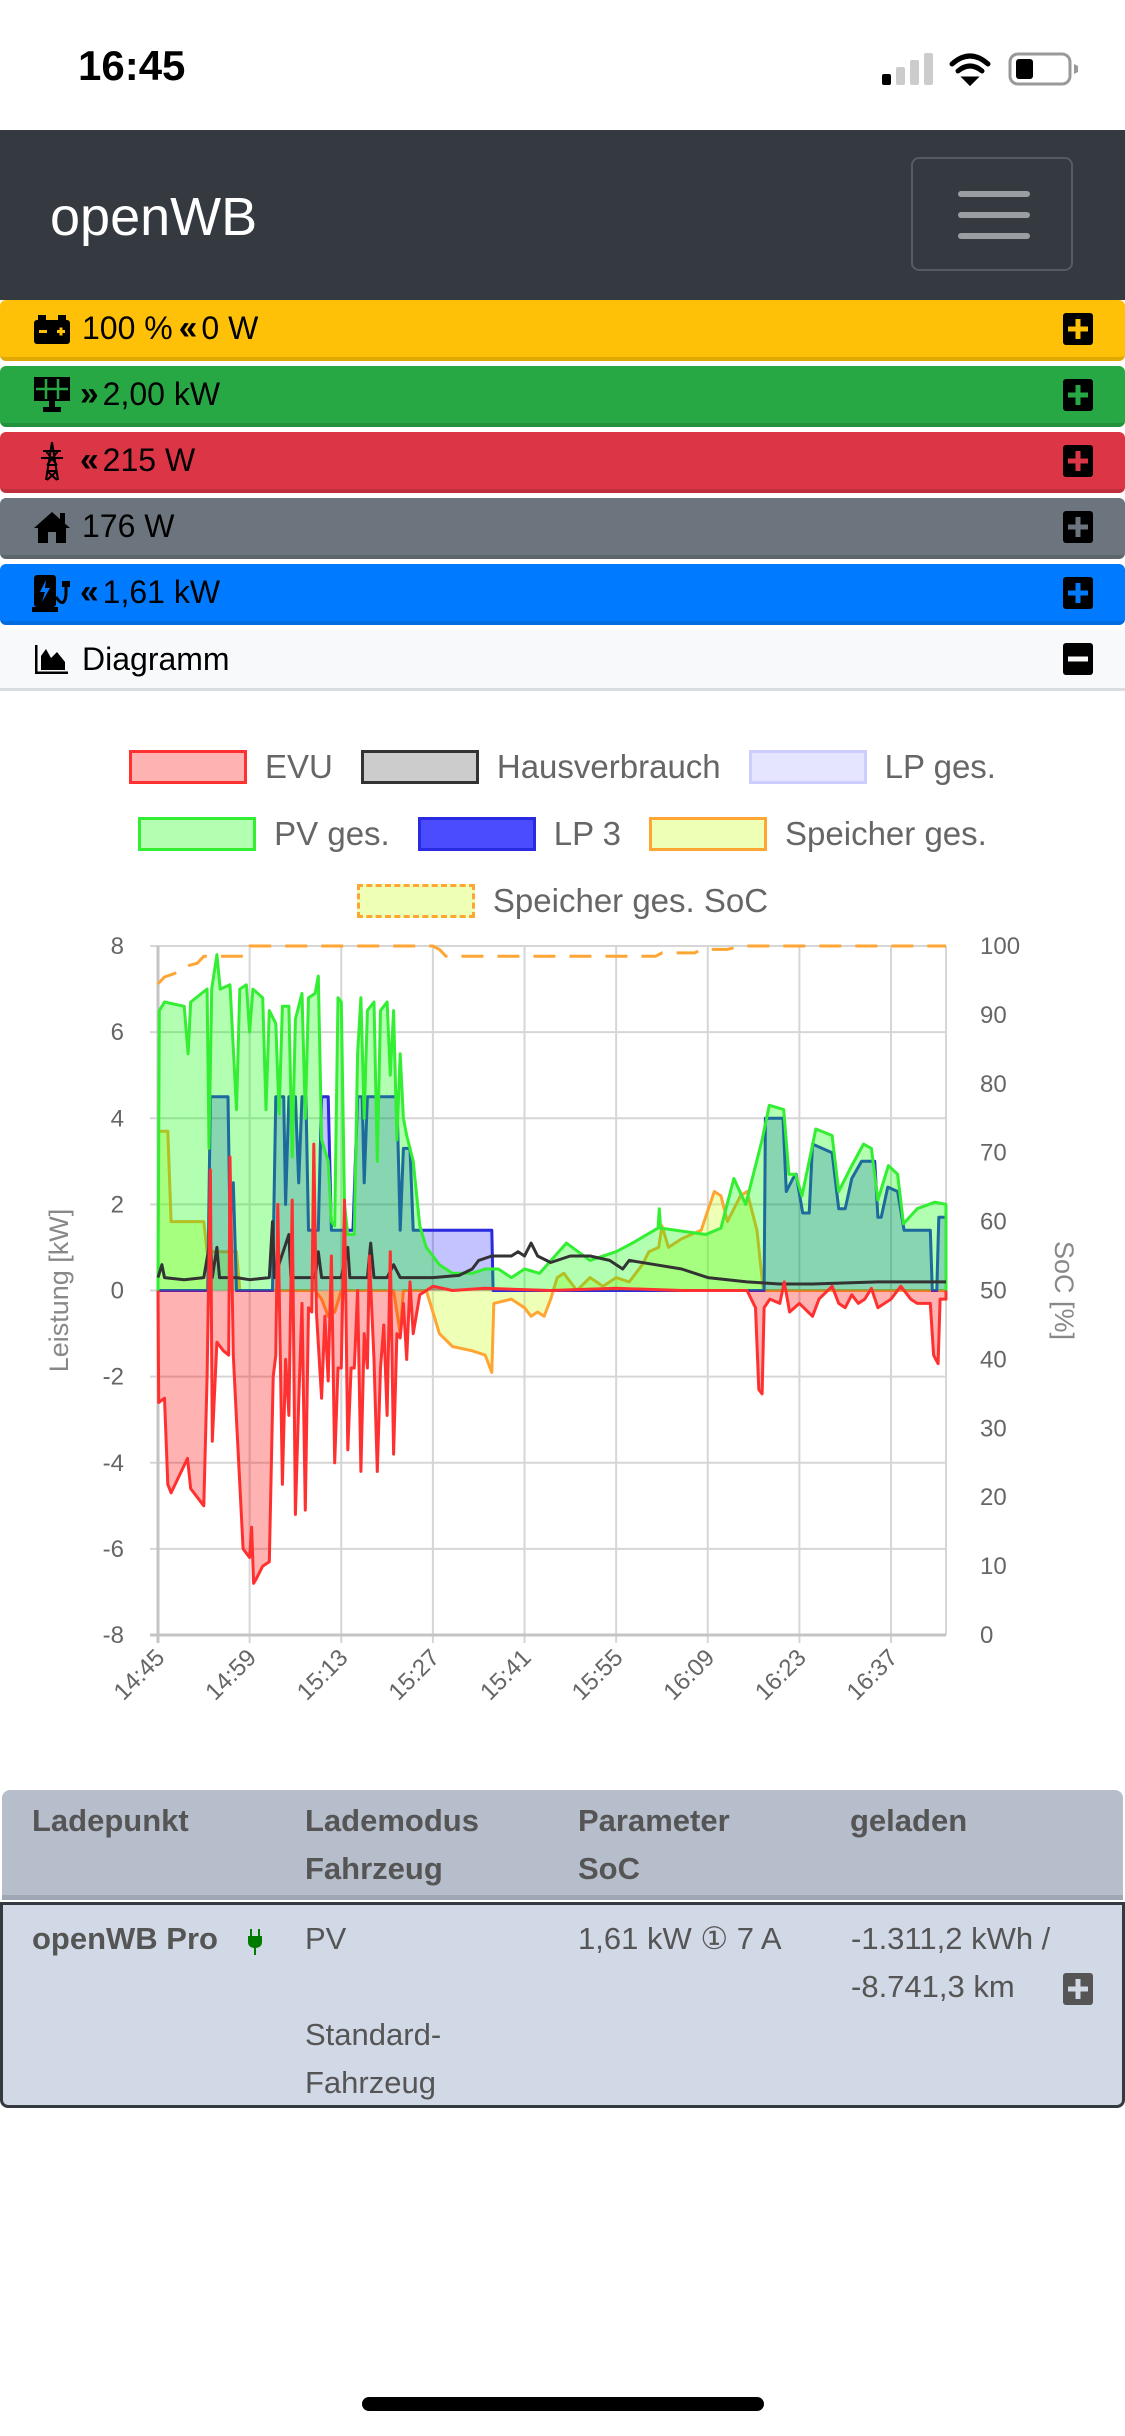 This screenshot has width=1125, height=2436. What do you see at coordinates (993, 1497) in the screenshot?
I see `y2-tick-label: 20` at bounding box center [993, 1497].